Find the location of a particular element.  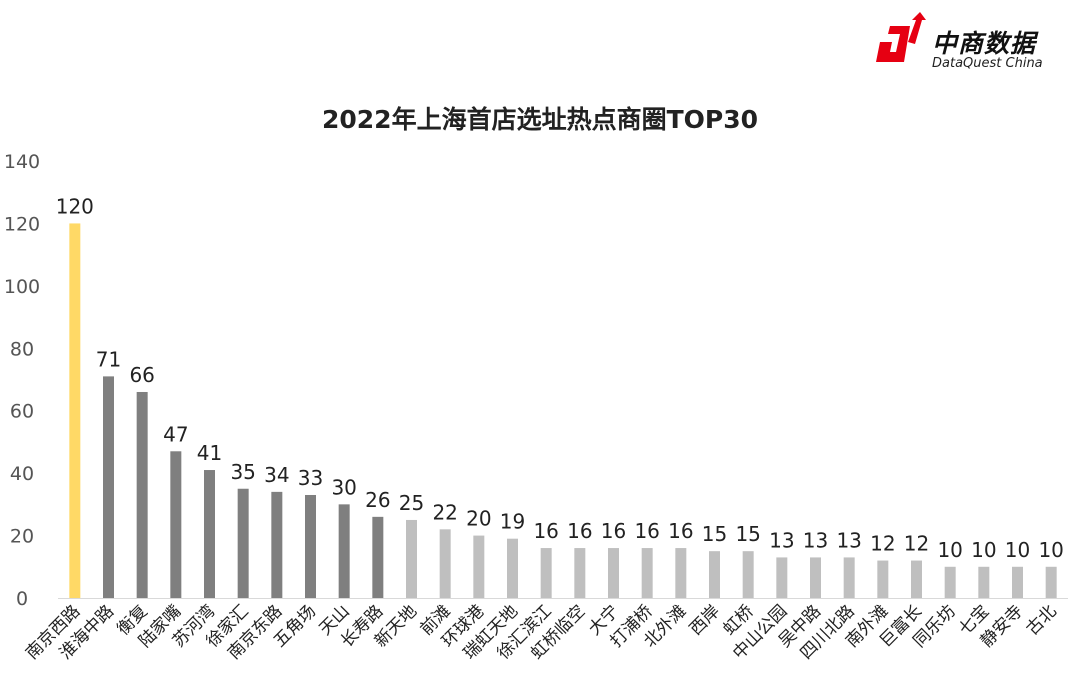

bar-南外滩 is located at coordinates (883, 579).